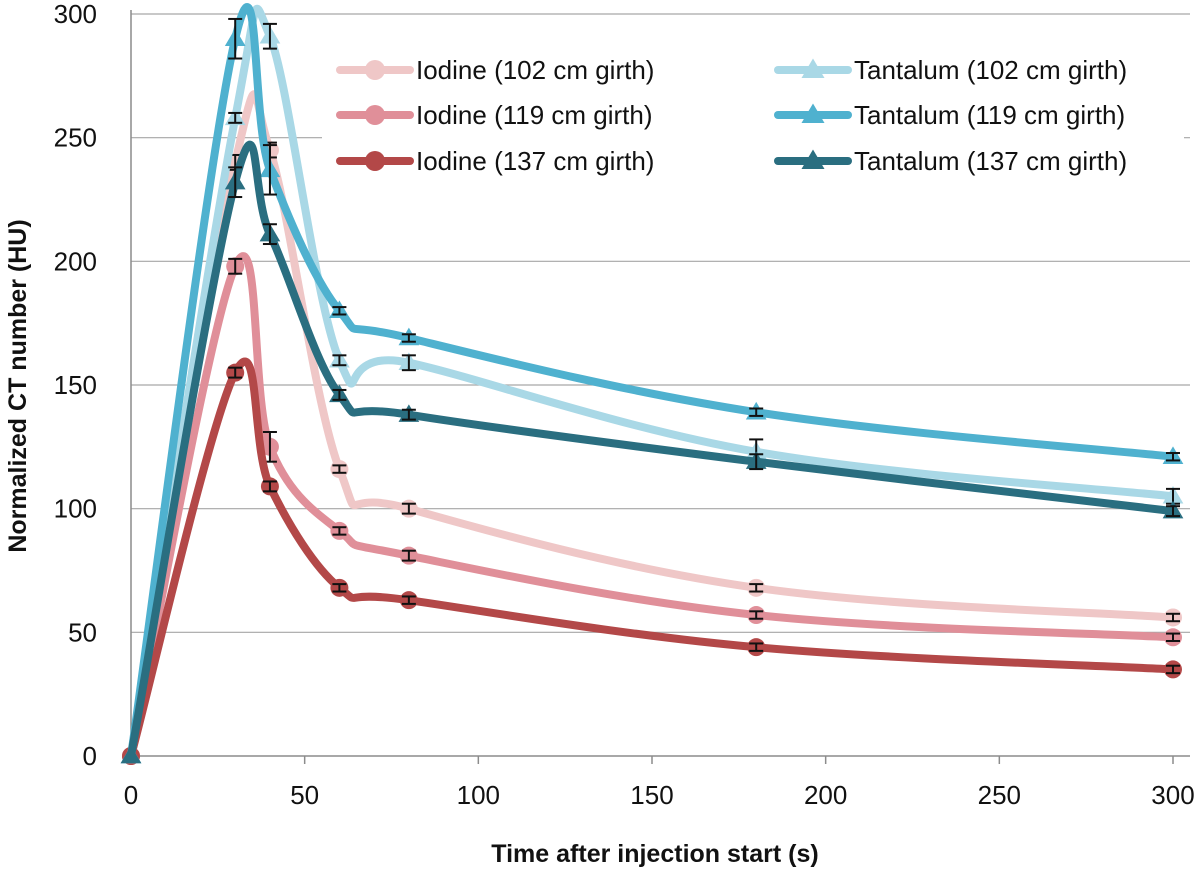 The width and height of the screenshot is (1200, 878). What do you see at coordinates (999, 795) in the screenshot?
I see `x-tick-label-250: 250` at bounding box center [999, 795].